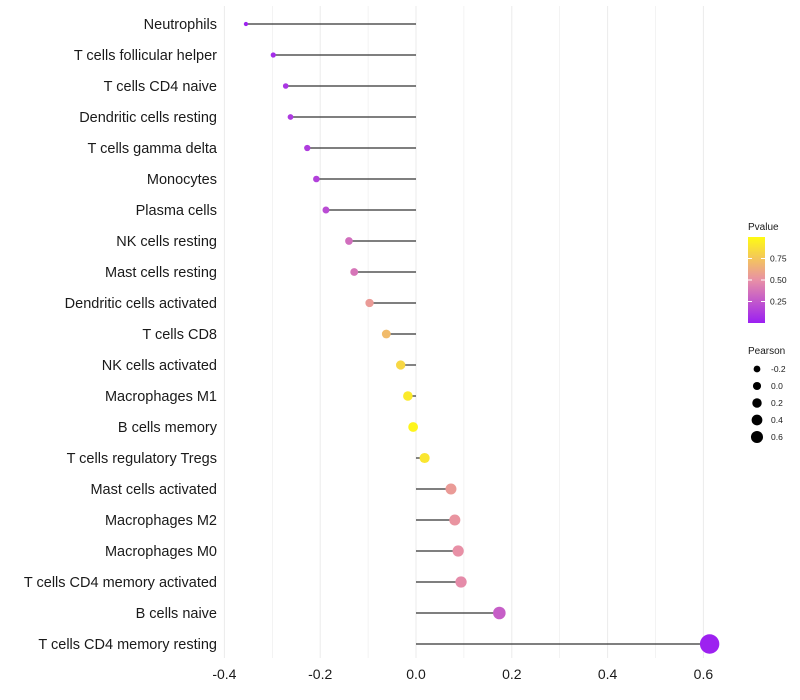 Image resolution: width=800 pixels, height=700 pixels. What do you see at coordinates (127, 645) in the screenshot?
I see `category-label: T cells CD4 memory resting` at bounding box center [127, 645].